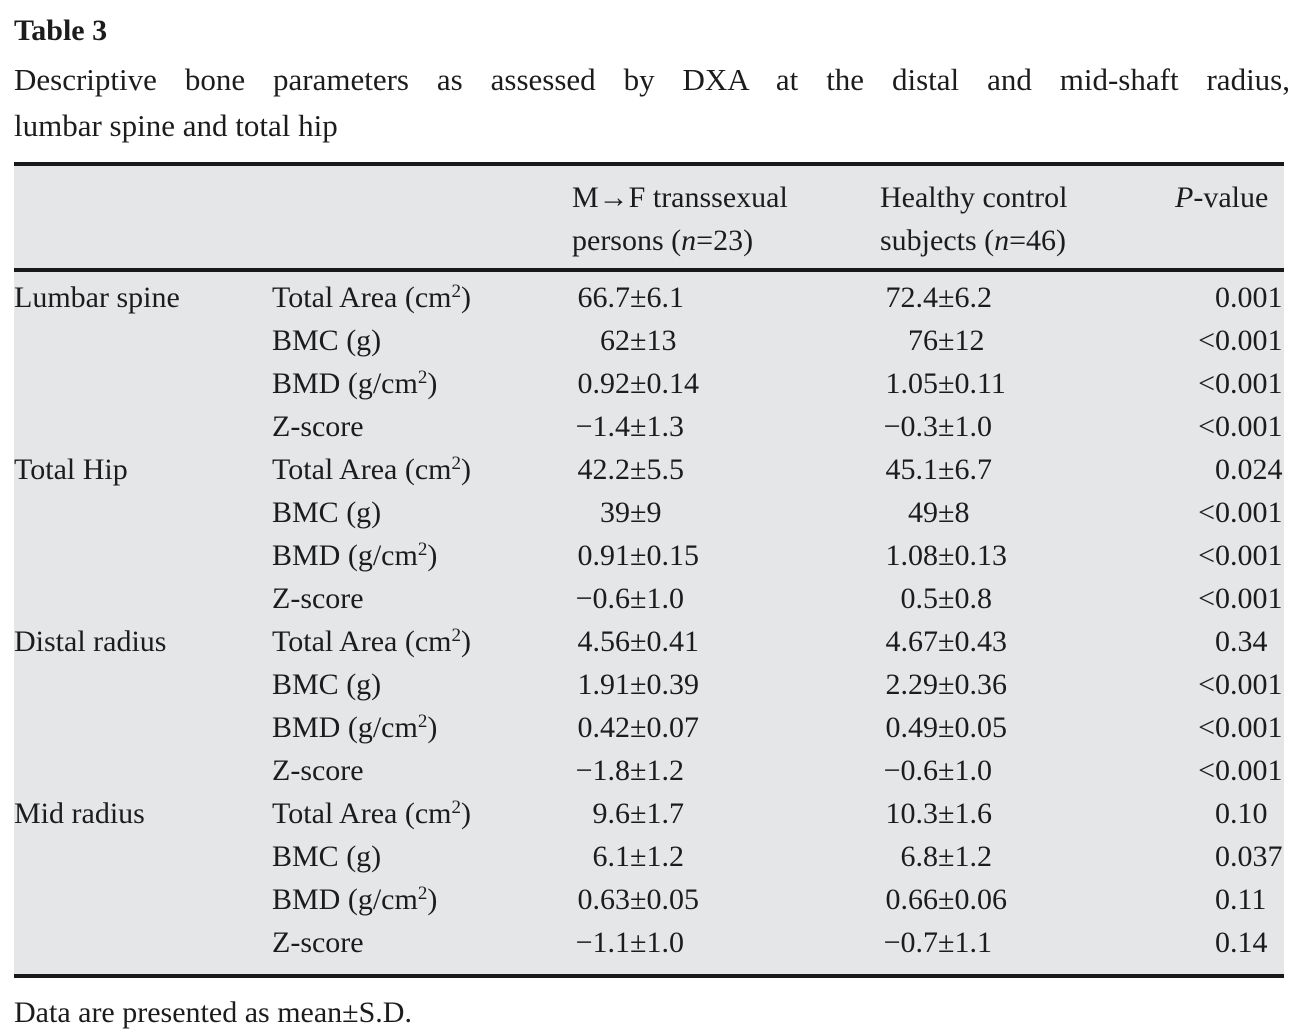  I want to click on column-header-region, so click(143, 219).